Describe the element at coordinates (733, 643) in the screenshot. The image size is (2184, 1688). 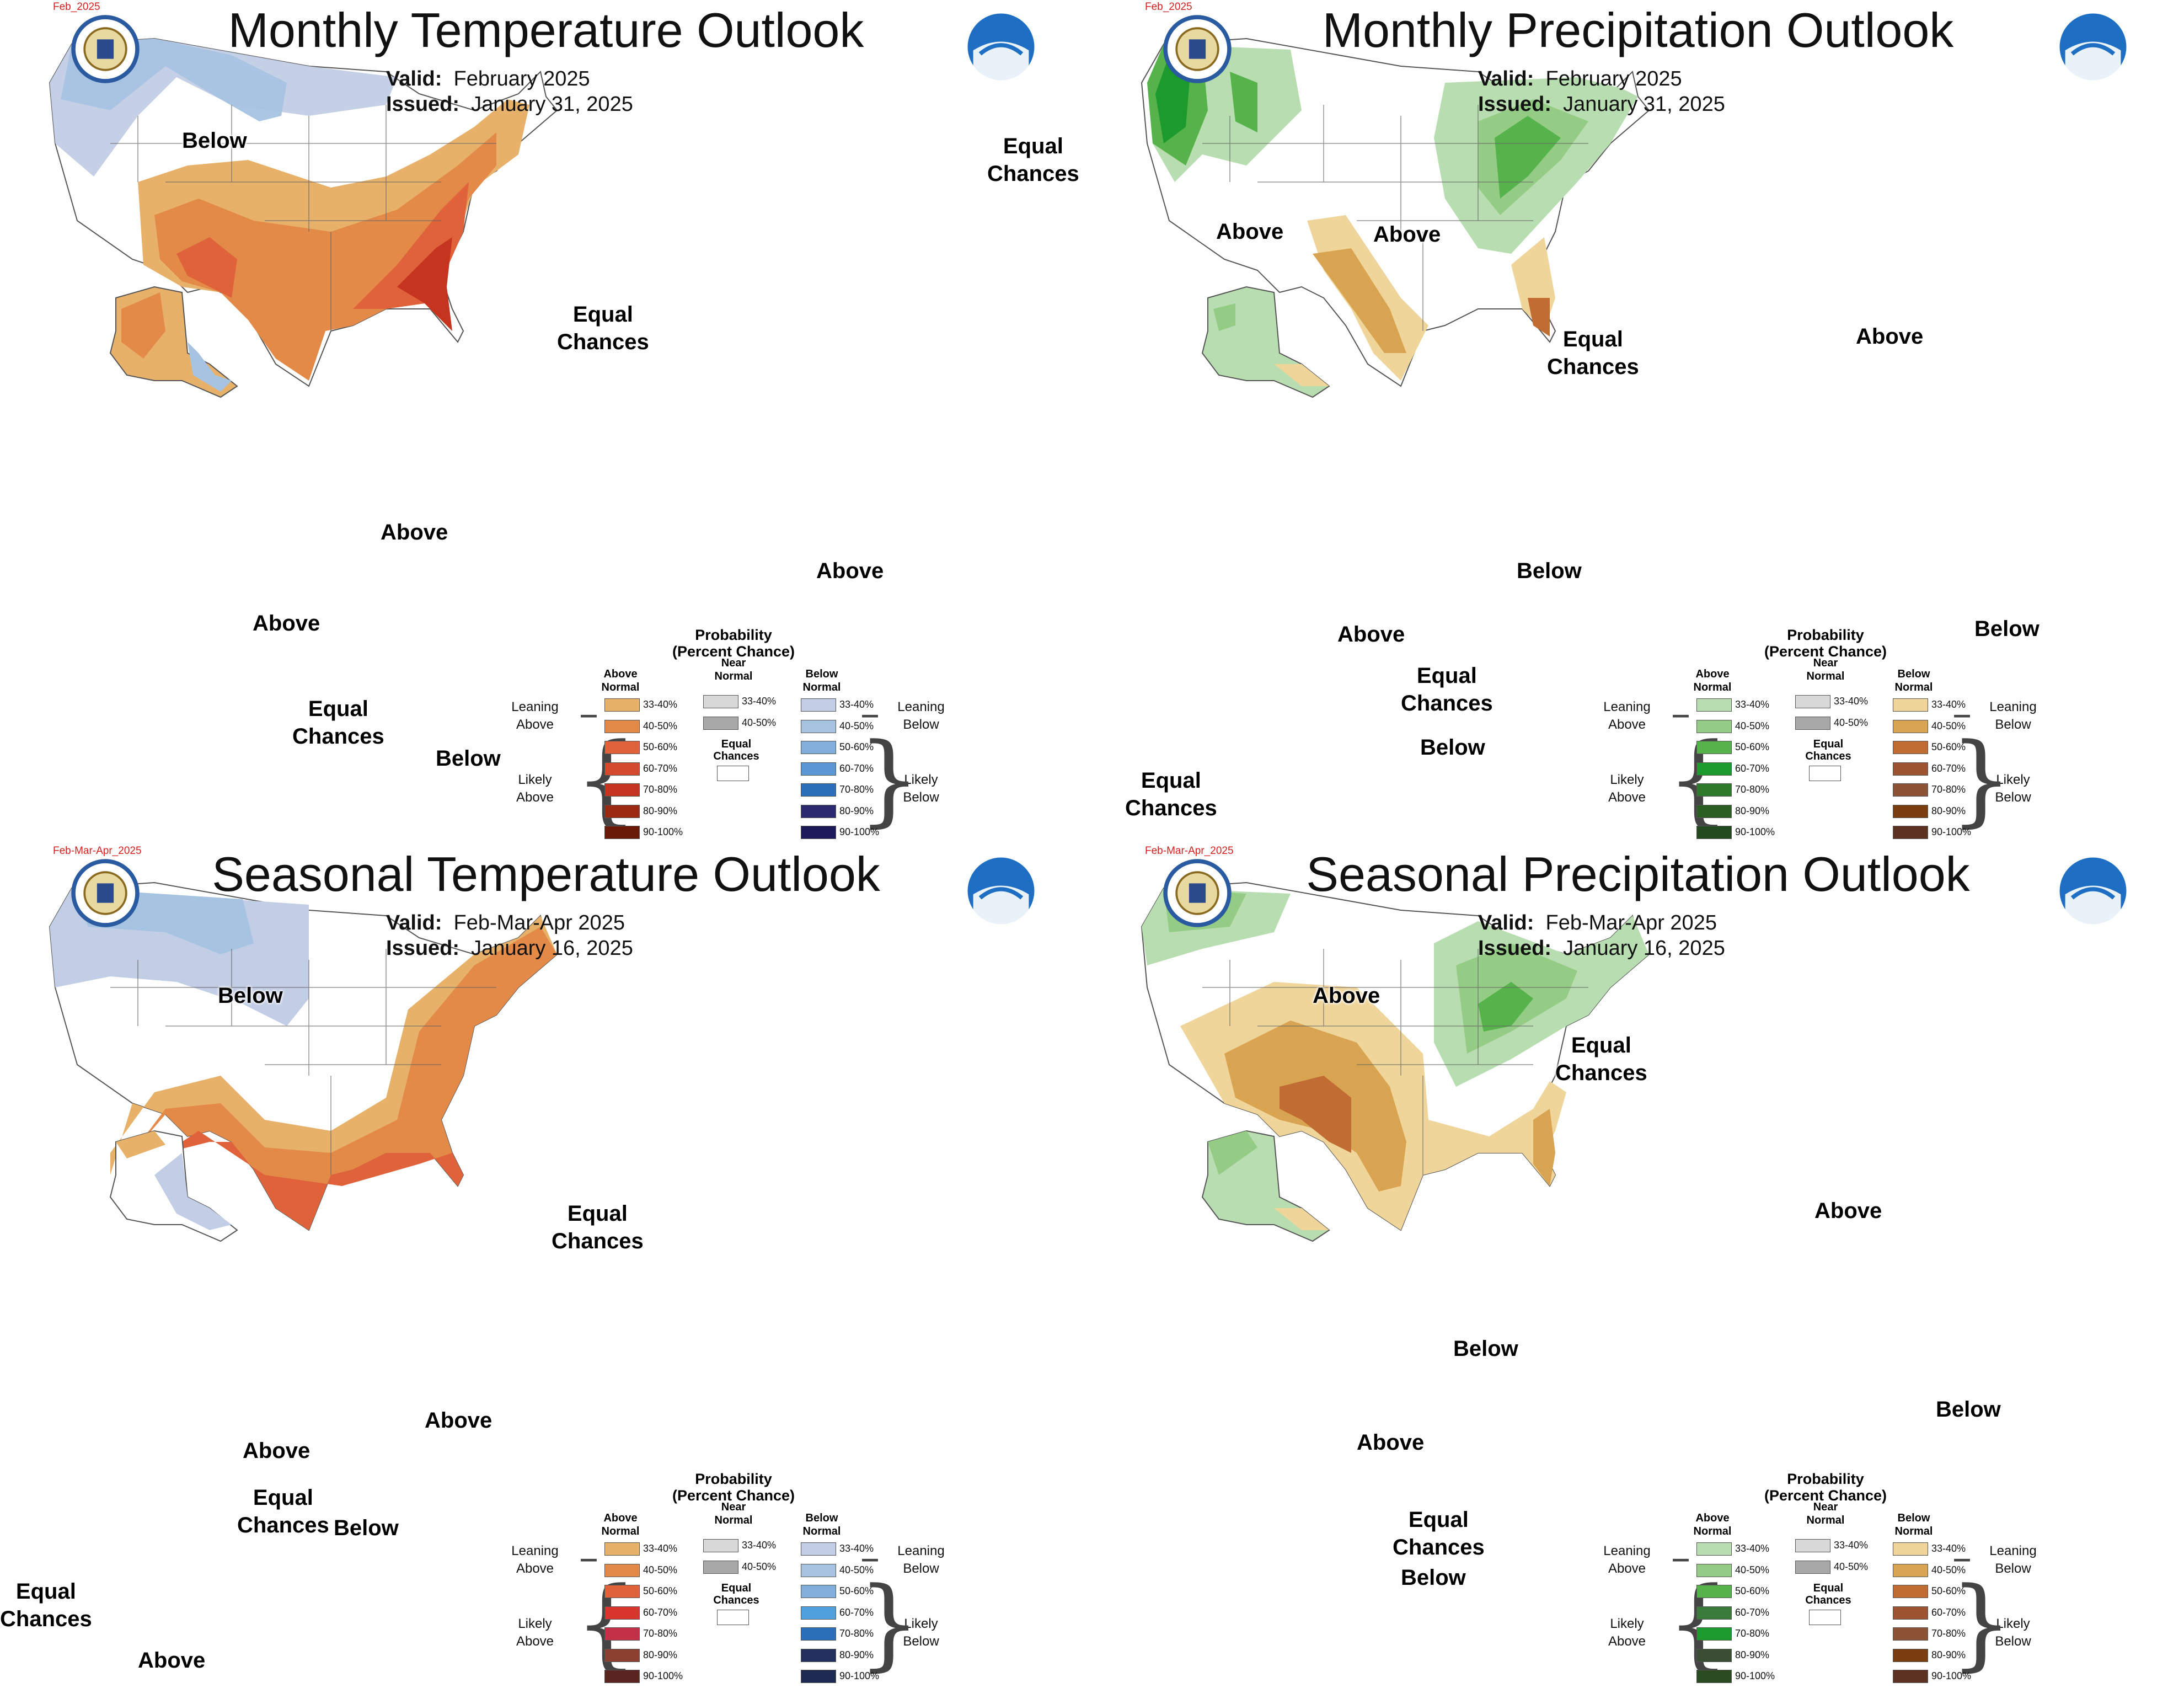
I see `legend-title: Probability (Percent Chance)` at that location.